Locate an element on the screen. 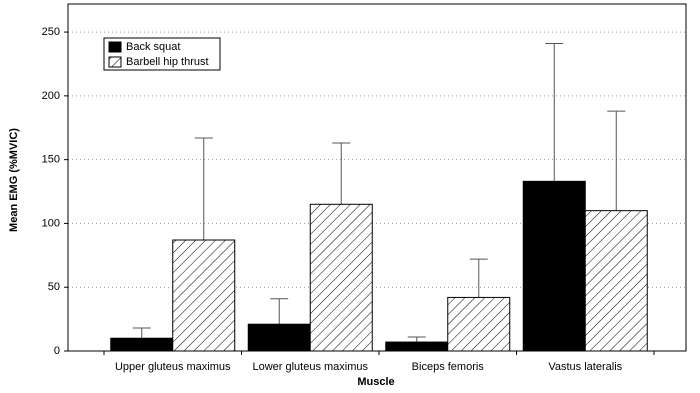  y-tick-label: 100 is located at coordinates (51, 223).